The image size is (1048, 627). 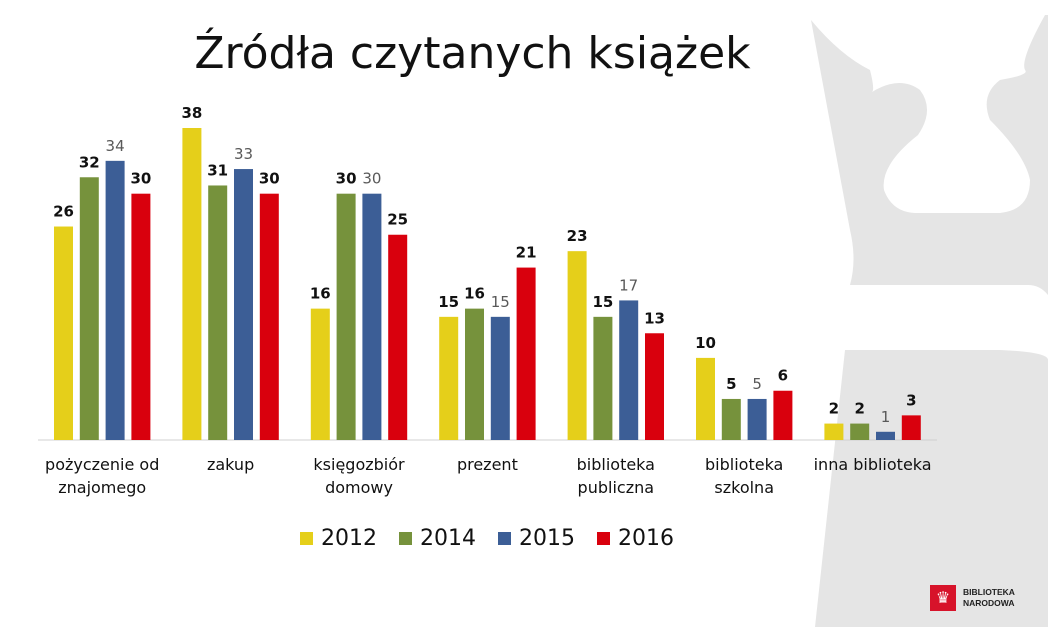 I want to click on category-label: publiczna, so click(x=616, y=487).